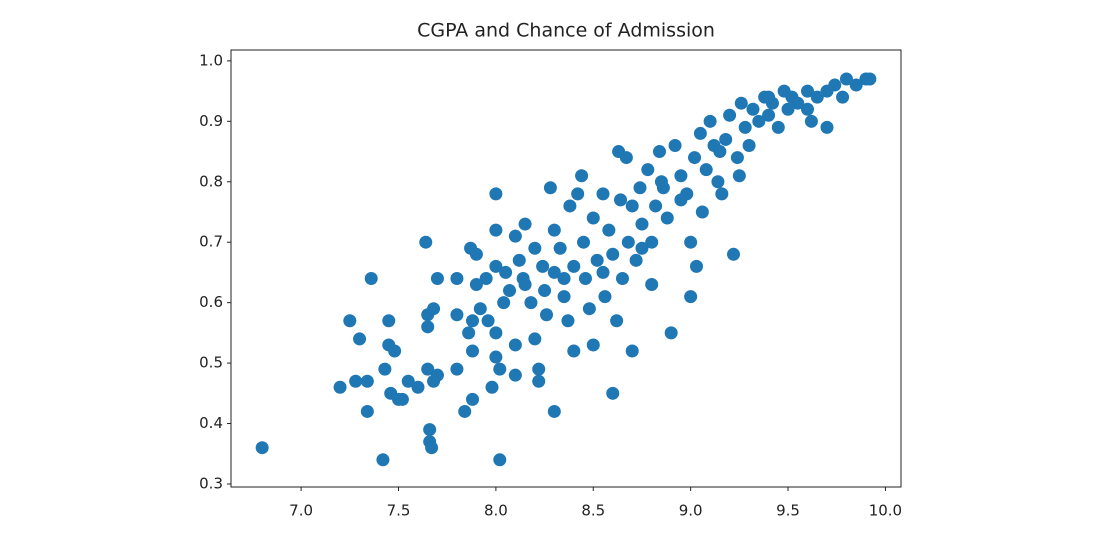  What do you see at coordinates (593, 511) in the screenshot?
I see `x-tick-label: 8.5` at bounding box center [593, 511].